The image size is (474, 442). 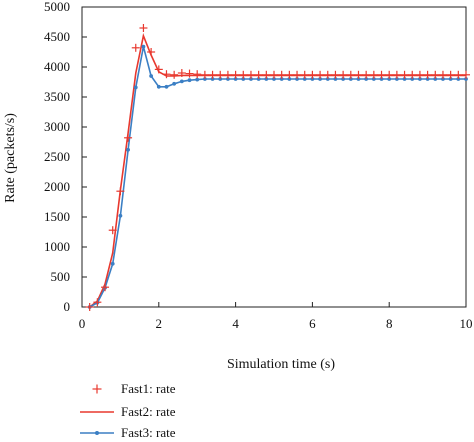 What do you see at coordinates (57, 36) in the screenshot?
I see `y-tick-label: 4500` at bounding box center [57, 36].